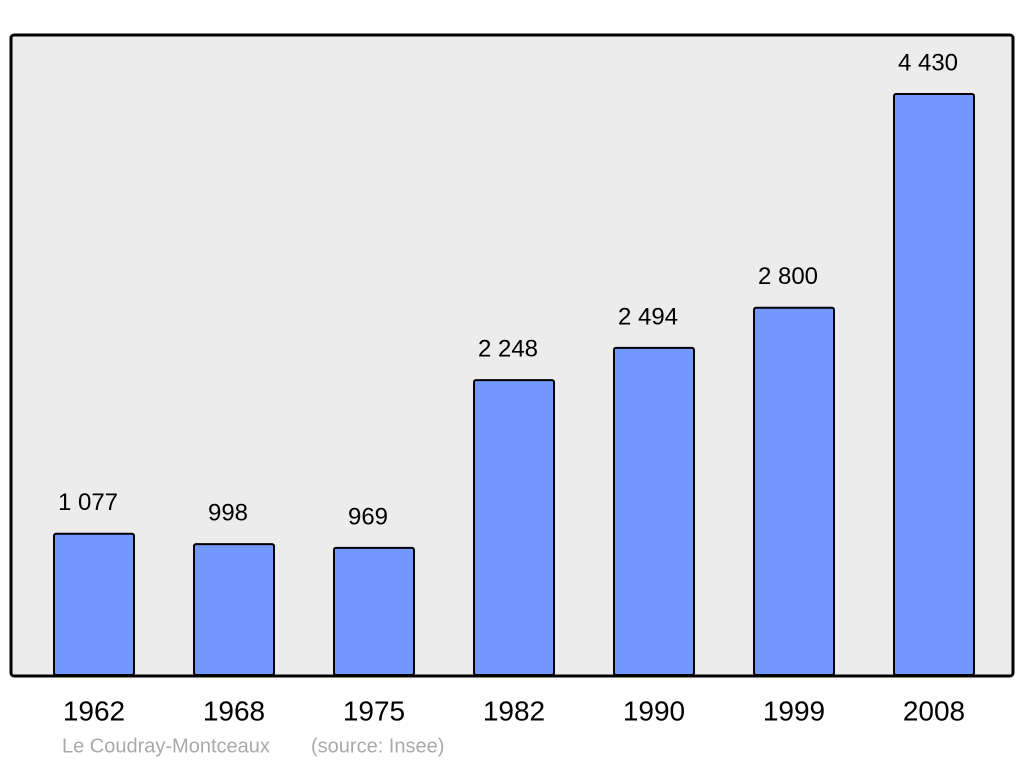  I want to click on x-tick-label: 1962, so click(94, 710).